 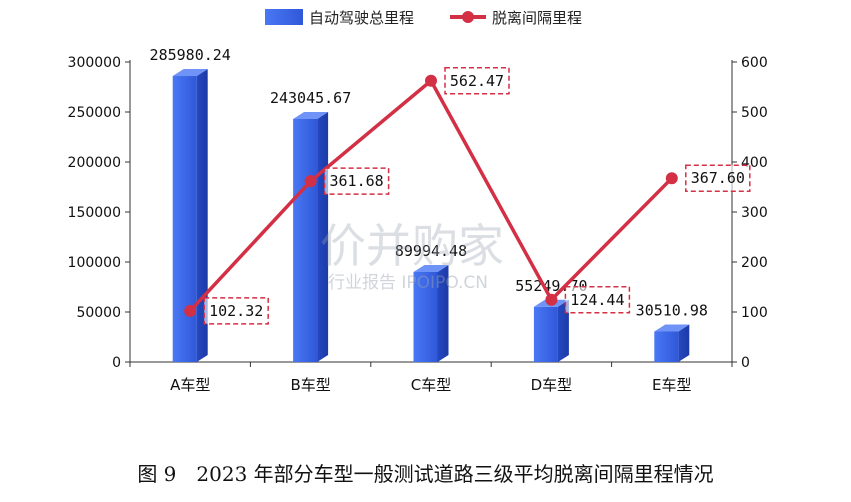 What do you see at coordinates (745, 363) in the screenshot?
I see `y-right-tick-label: 0` at bounding box center [745, 363].